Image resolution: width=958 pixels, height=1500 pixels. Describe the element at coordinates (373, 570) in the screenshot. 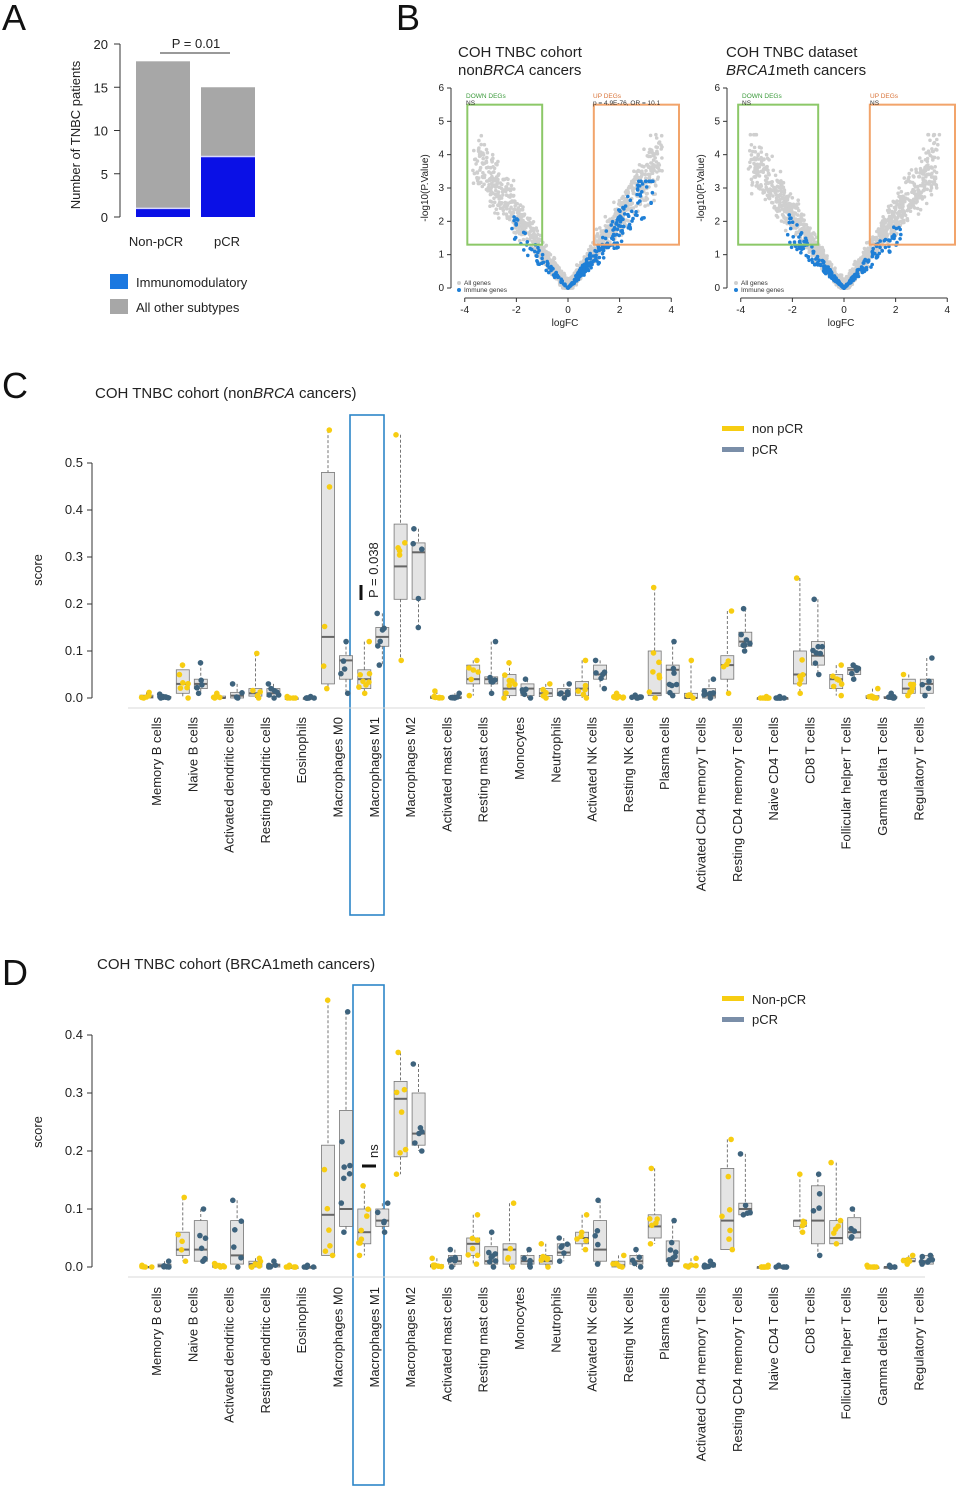

I see `panel-c-annotation: P = 0.038` at that location.